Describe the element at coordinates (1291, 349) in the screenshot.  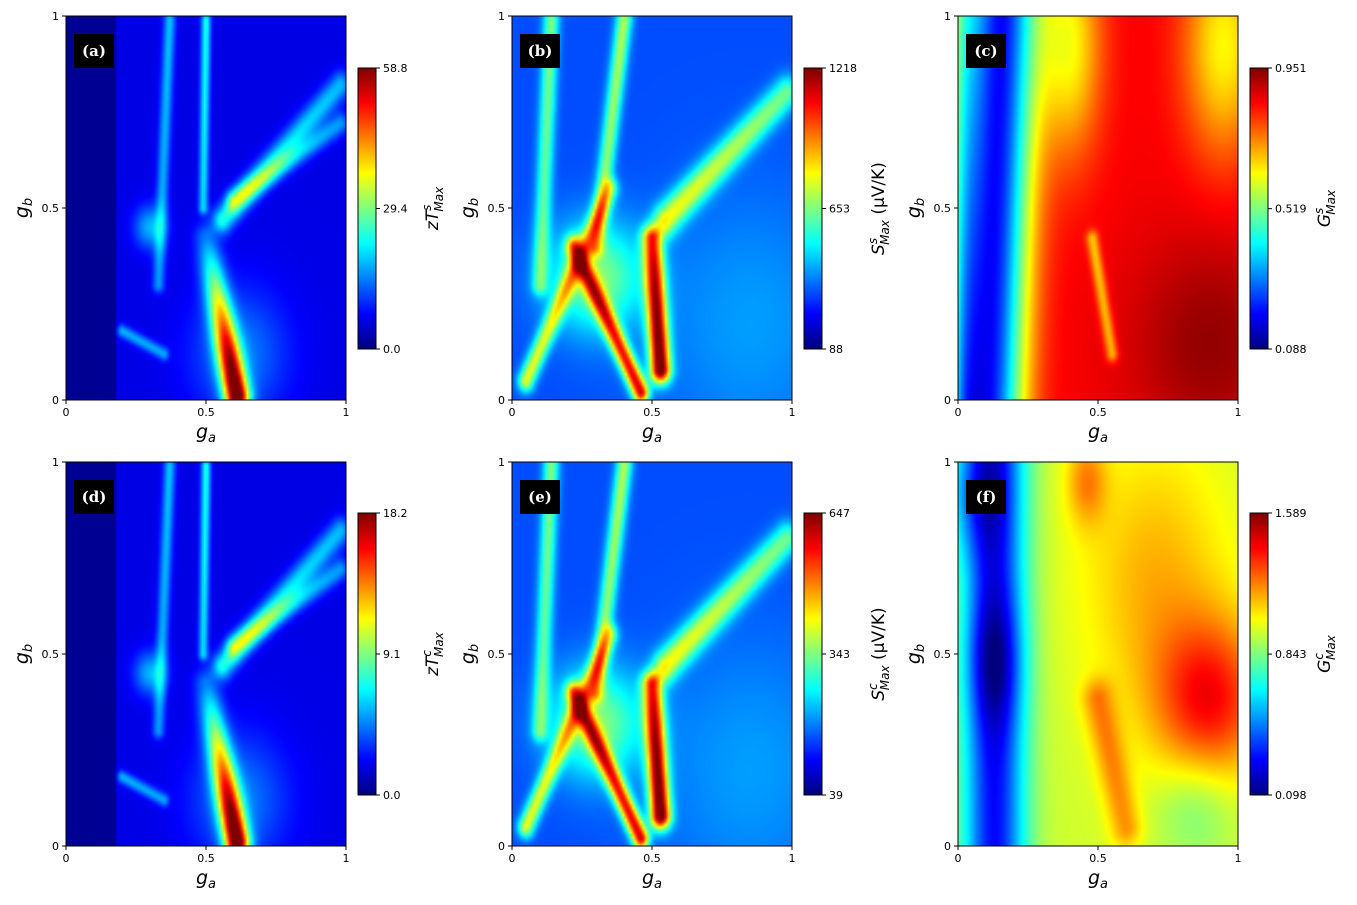
I see `colorbar-tick-label: 0.088` at that location.